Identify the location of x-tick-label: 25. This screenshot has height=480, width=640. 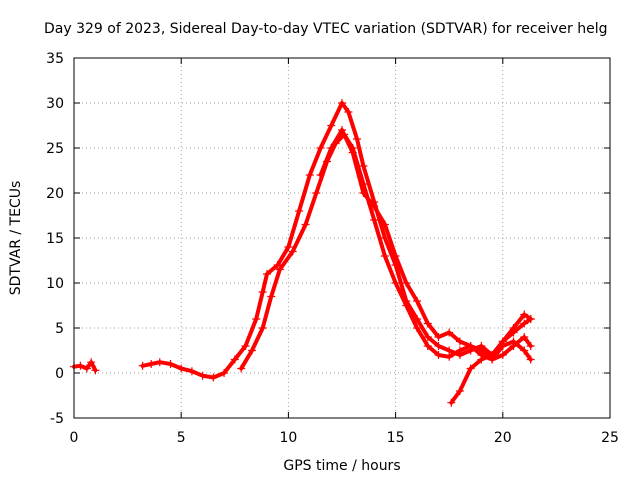
(610, 438).